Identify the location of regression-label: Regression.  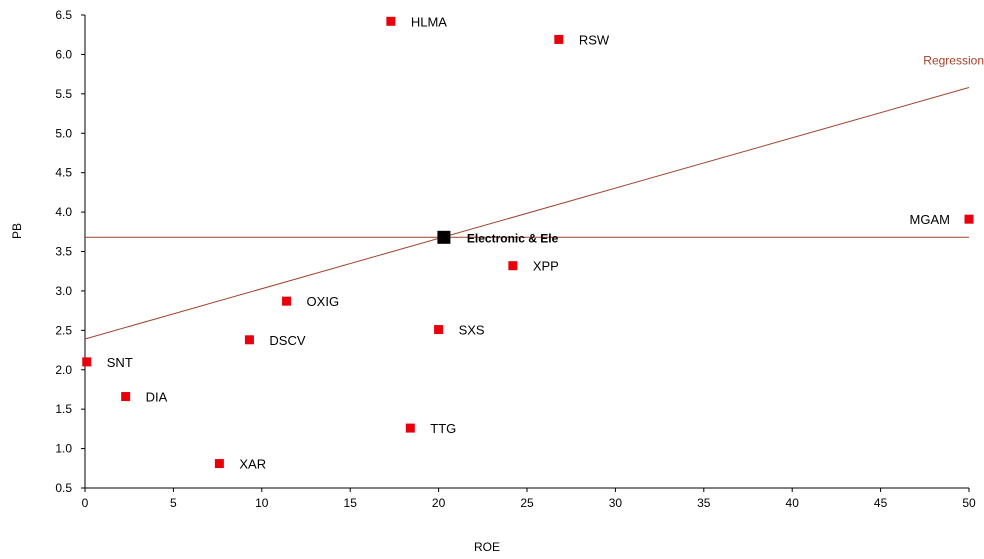
(953, 61).